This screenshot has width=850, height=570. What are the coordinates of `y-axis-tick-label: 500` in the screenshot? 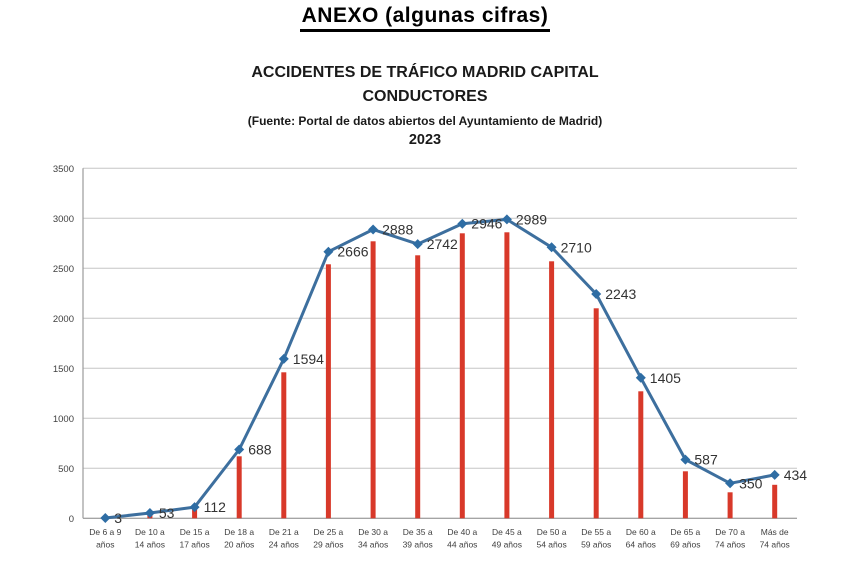 It's located at (66, 469).